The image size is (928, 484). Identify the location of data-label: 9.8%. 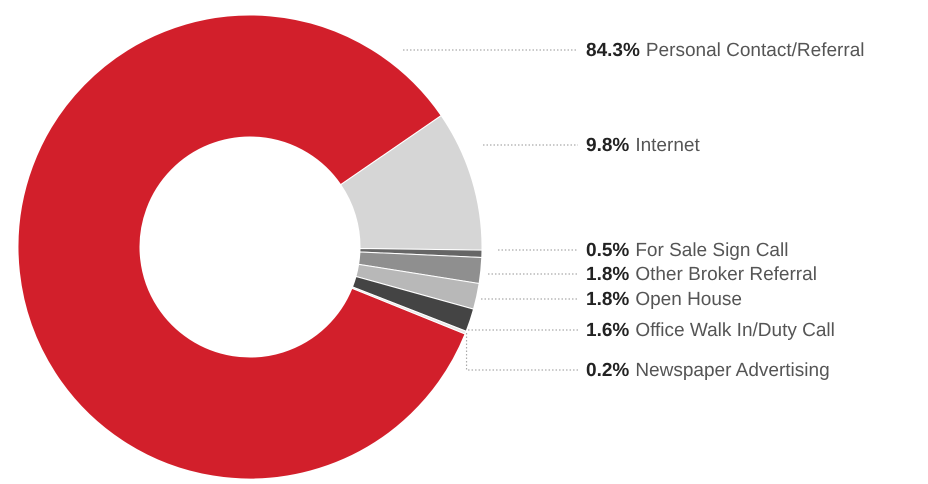
(608, 145).